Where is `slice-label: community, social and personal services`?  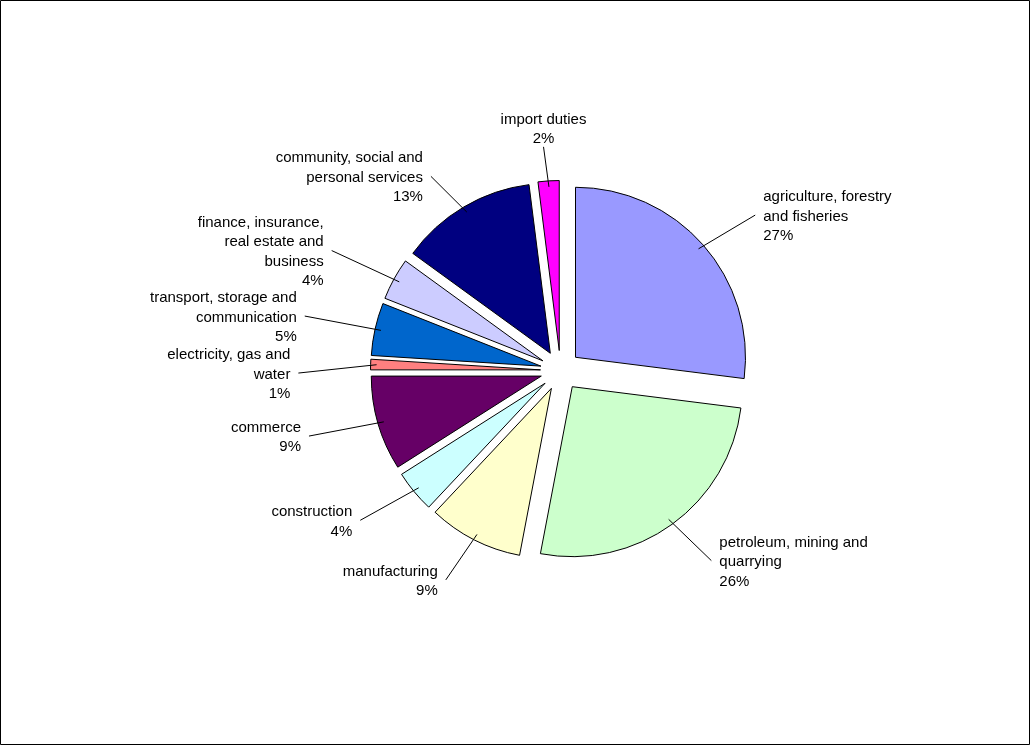
slice-label: community, social and personal services is located at coordinates (349, 166).